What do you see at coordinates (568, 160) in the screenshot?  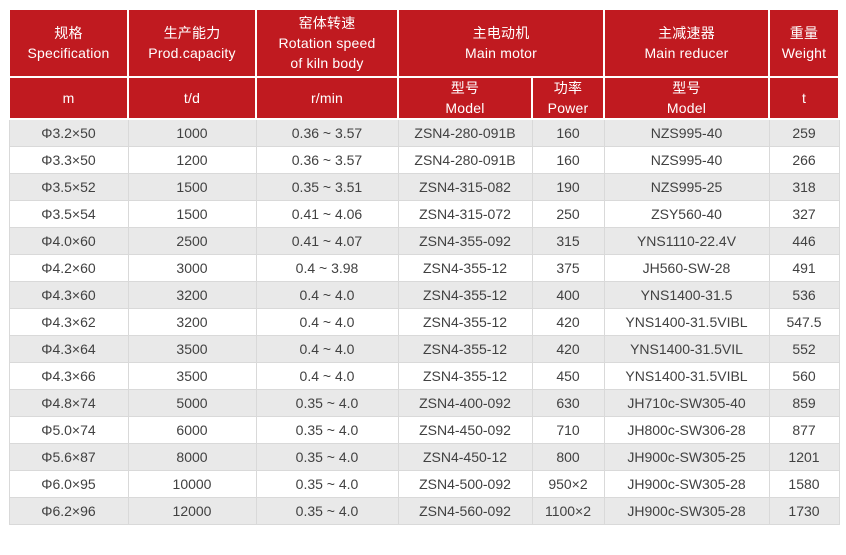 I see `cell-power: 160` at bounding box center [568, 160].